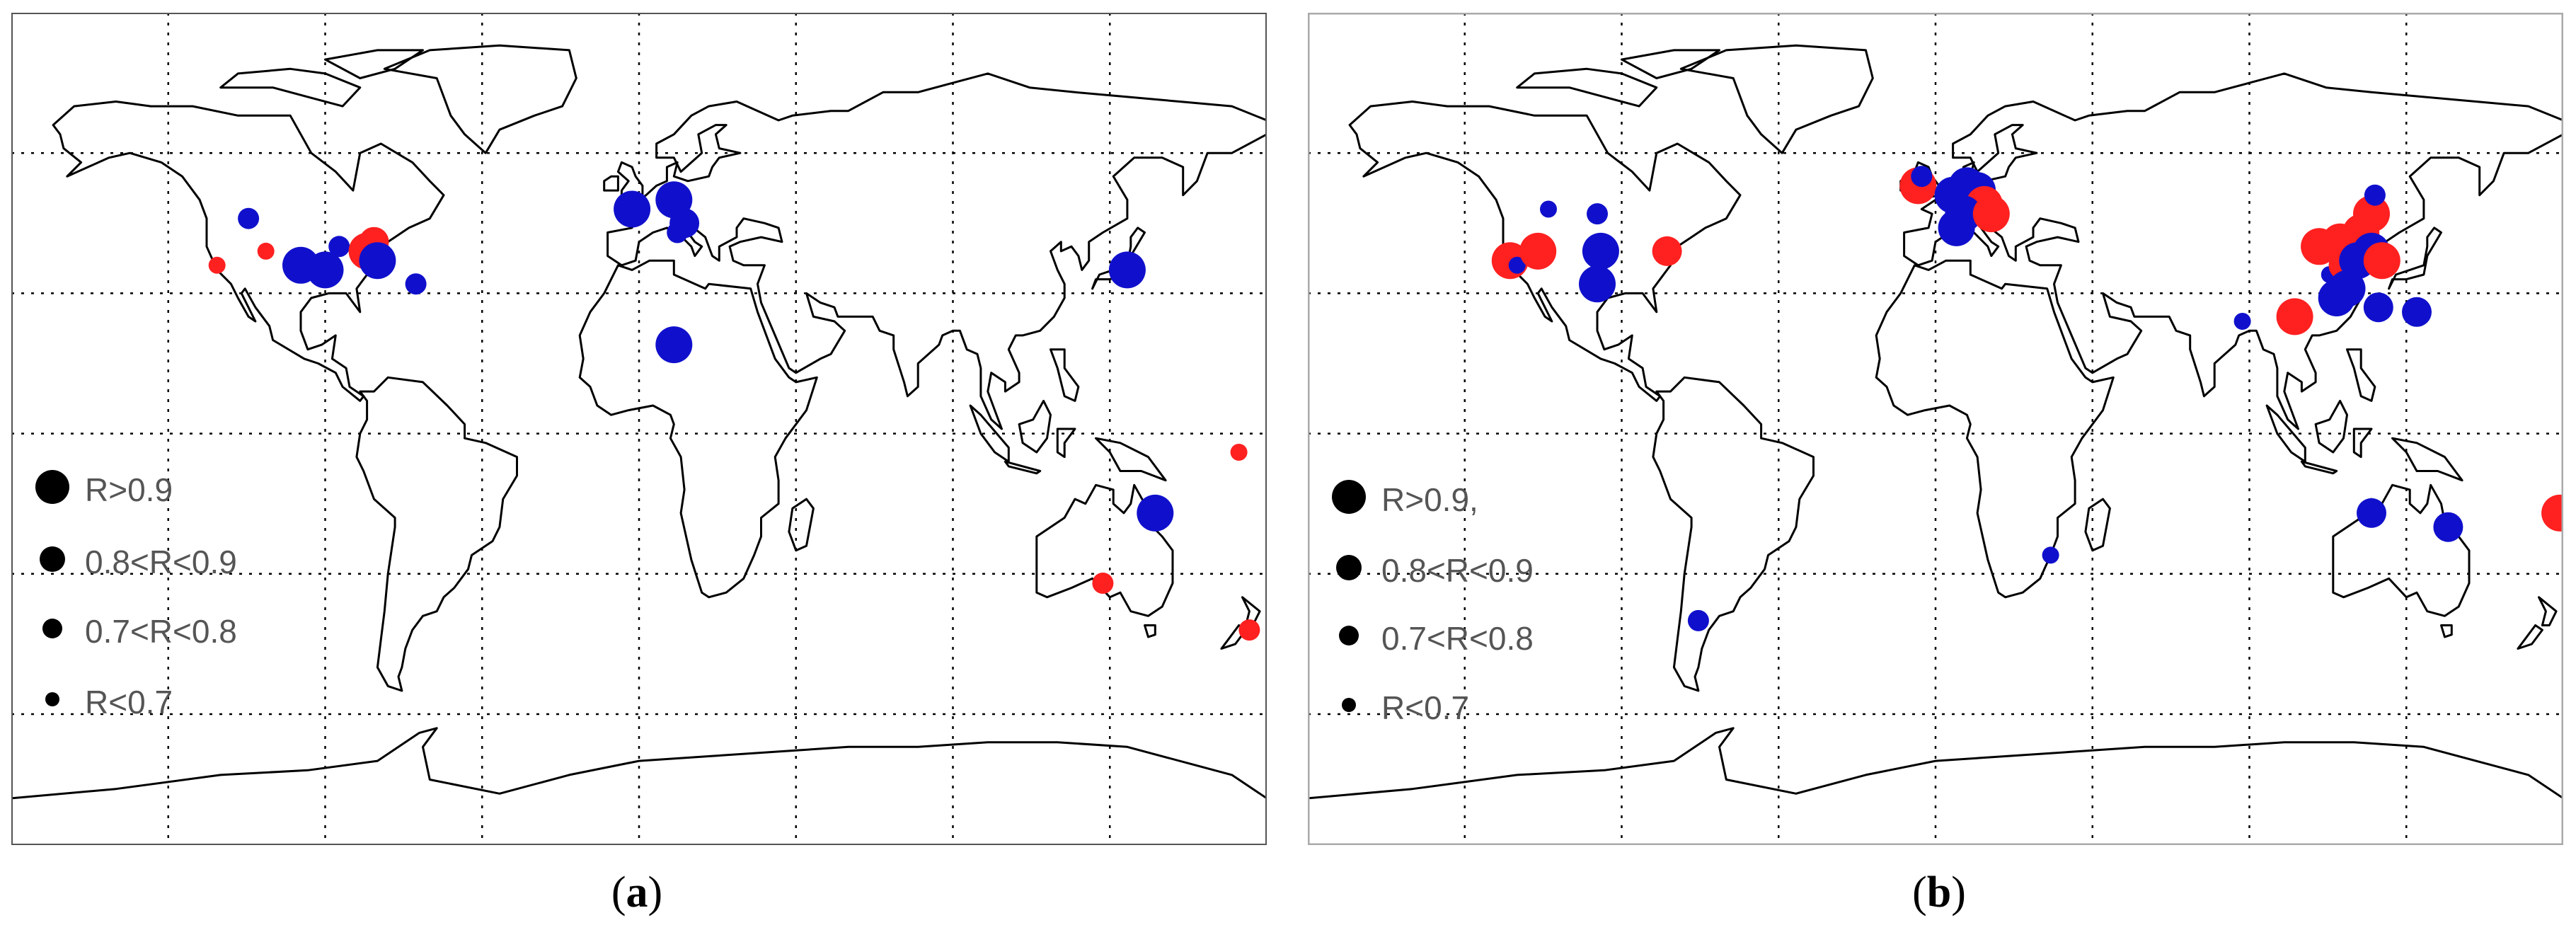  I want to click on caption-a: (a), so click(637, 892).